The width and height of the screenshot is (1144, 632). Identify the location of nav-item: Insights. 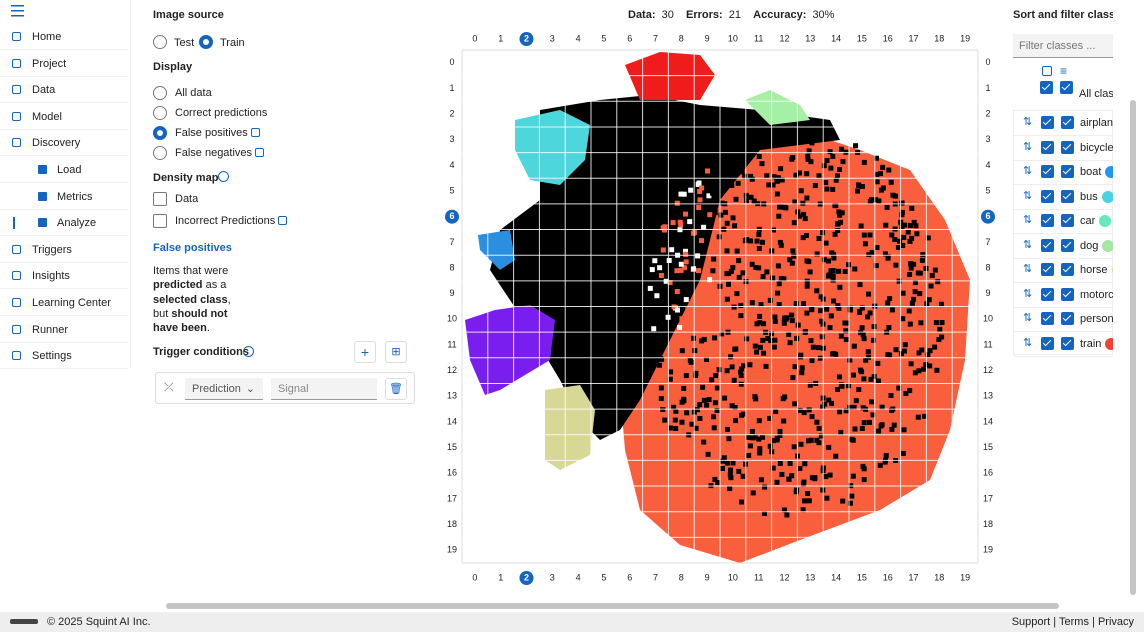
(64, 277).